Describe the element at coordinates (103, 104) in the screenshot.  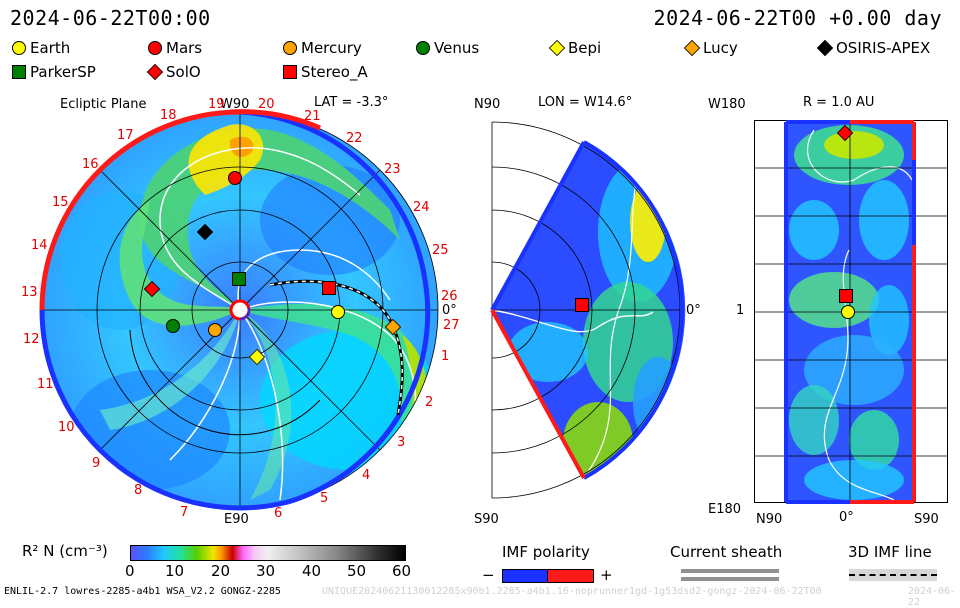
I see `ecliptic-title: Ecliptic Plane` at that location.